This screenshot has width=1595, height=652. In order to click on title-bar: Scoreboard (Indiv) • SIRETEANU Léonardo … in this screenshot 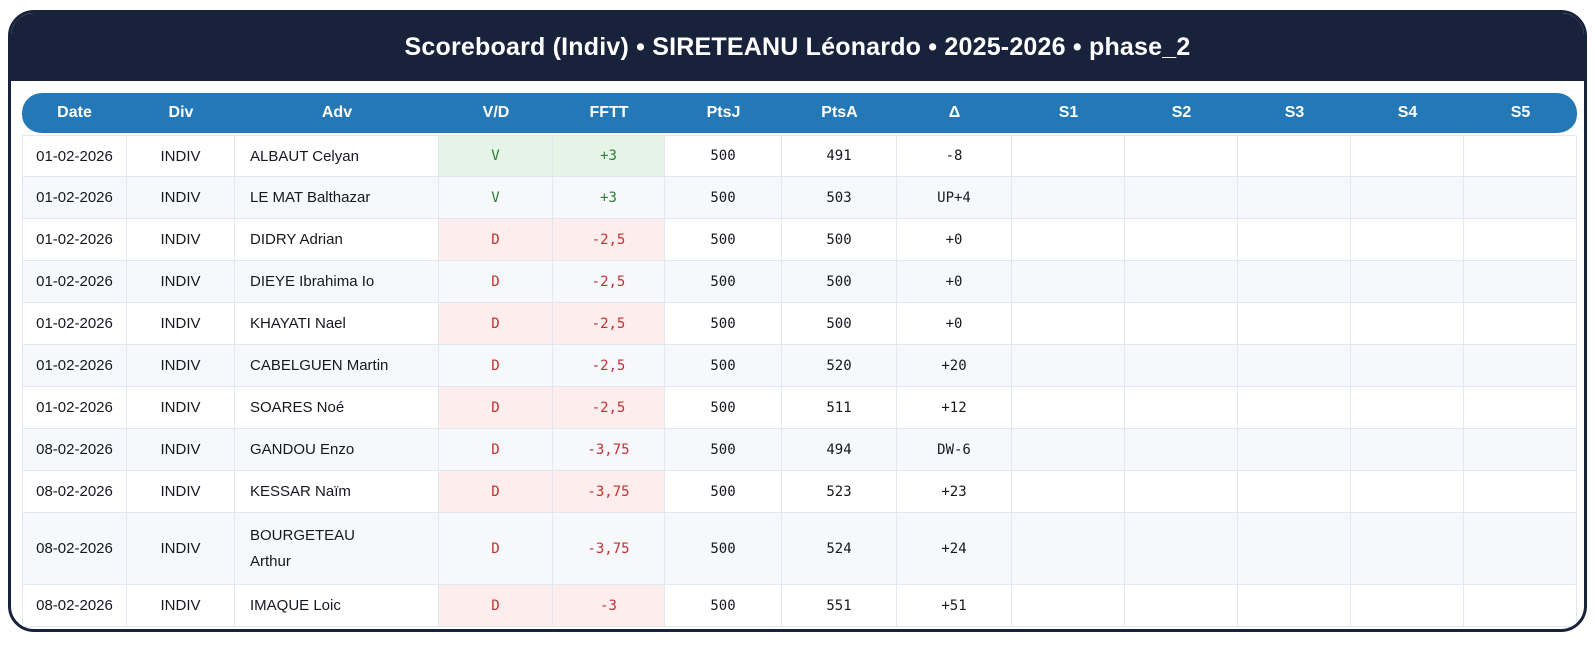, I will do `click(797, 47)`.